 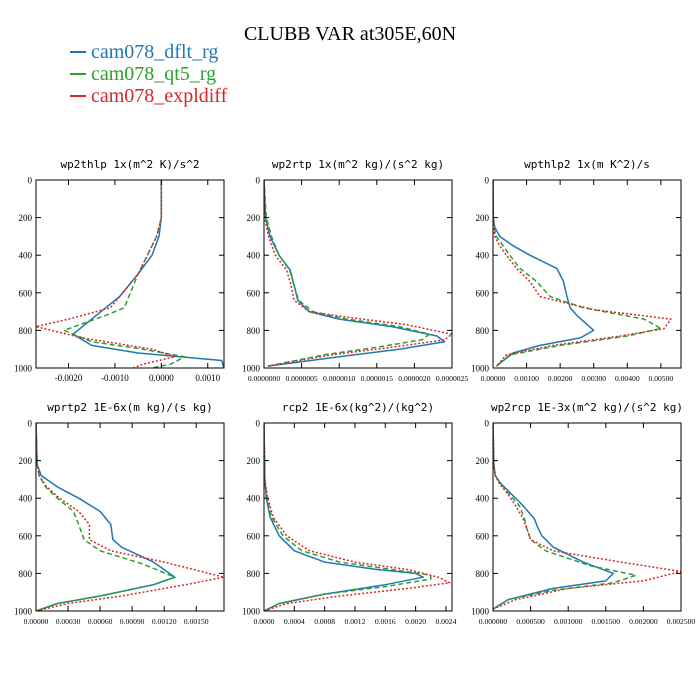 I want to click on y-tick-label-2-0: 0, so click(x=487, y=181).